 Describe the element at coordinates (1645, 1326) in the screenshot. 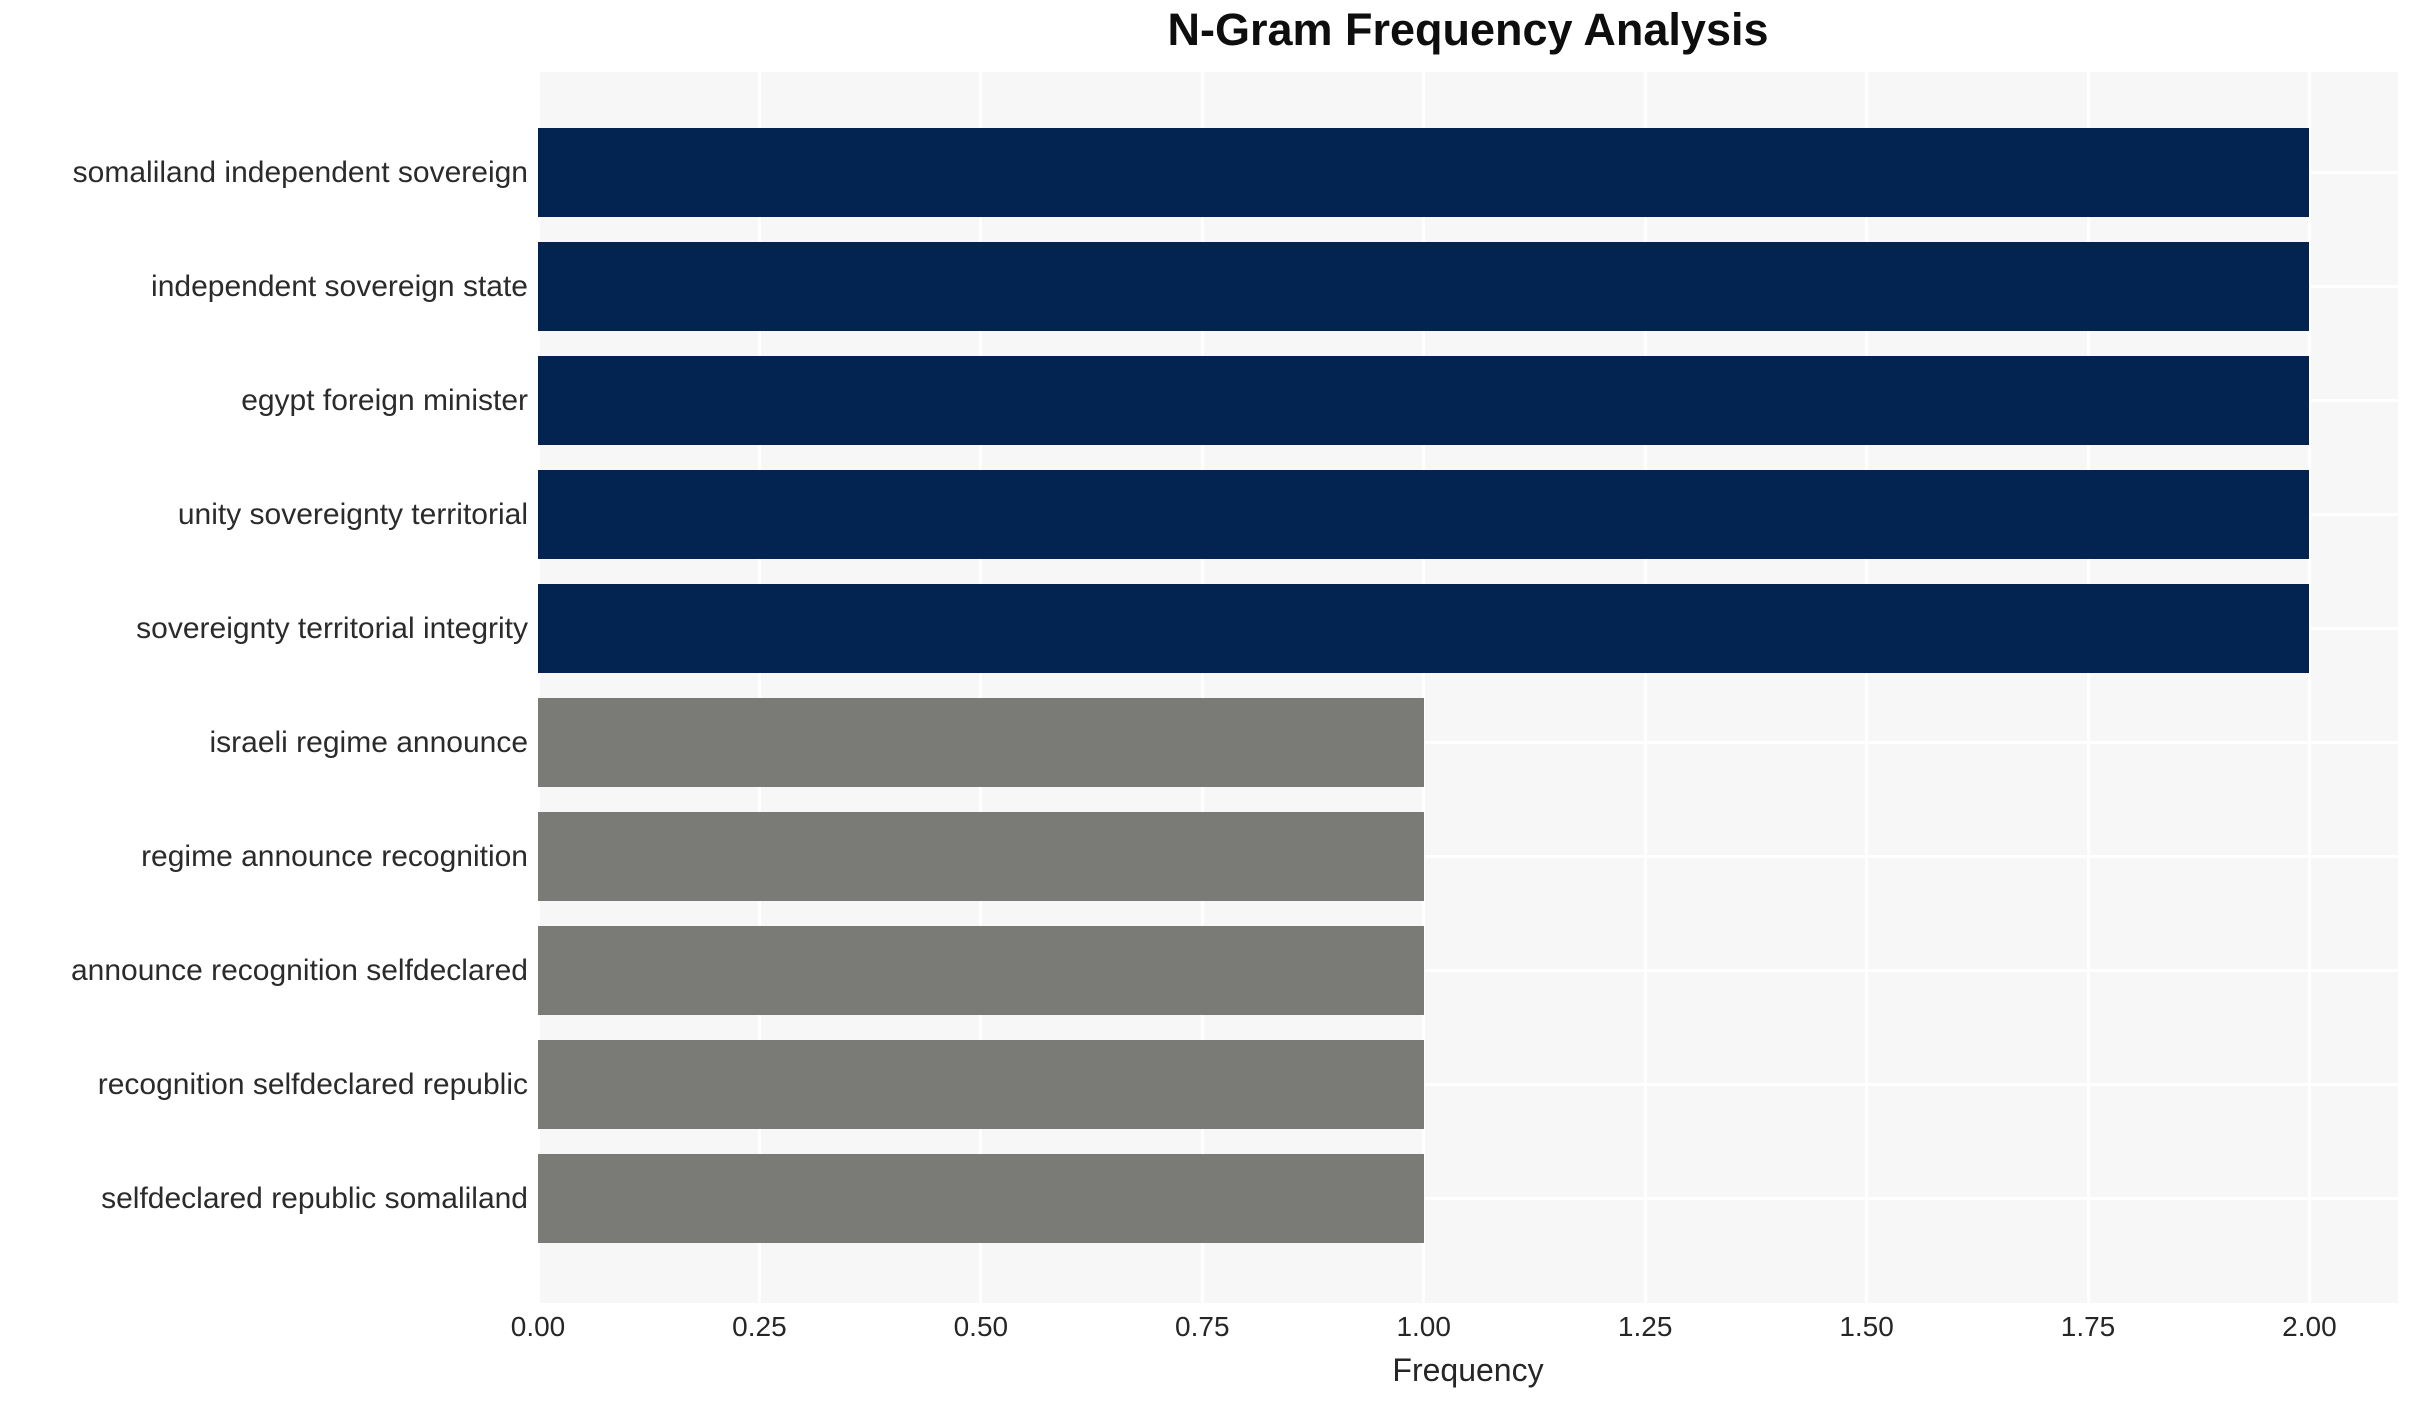

I see `x-tick-label: 1.25` at that location.